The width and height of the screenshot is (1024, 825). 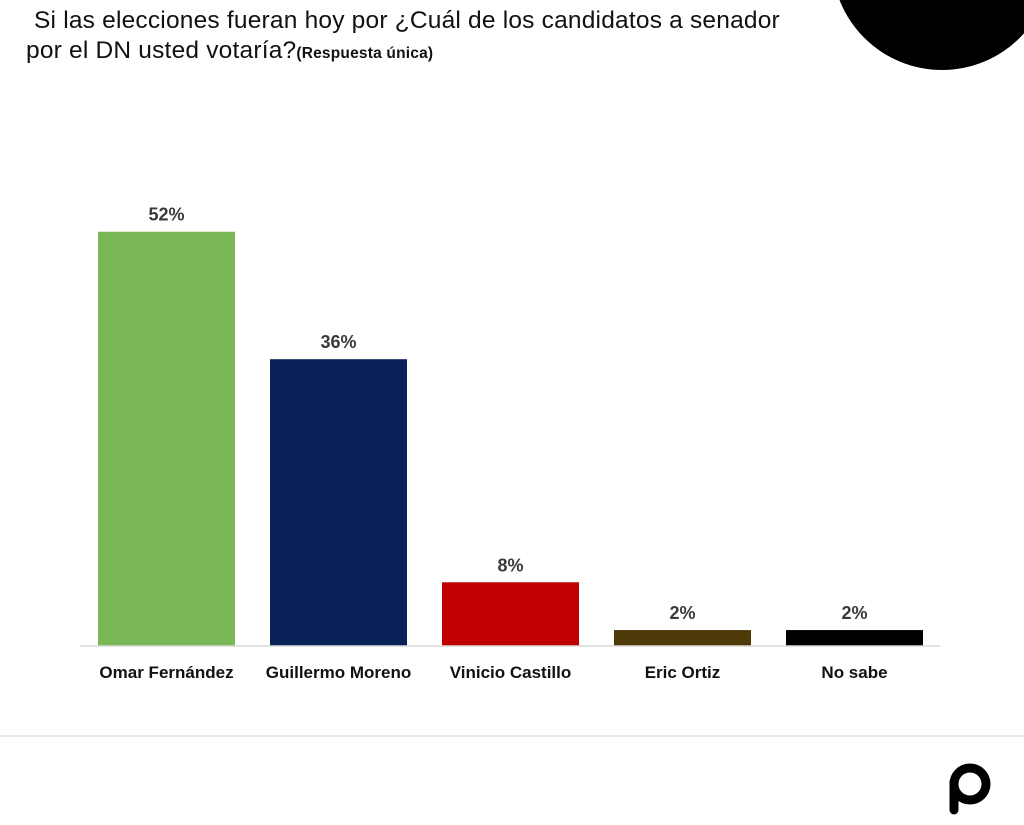 I want to click on value-label-eric-ortiz: 2%, so click(x=682, y=613).